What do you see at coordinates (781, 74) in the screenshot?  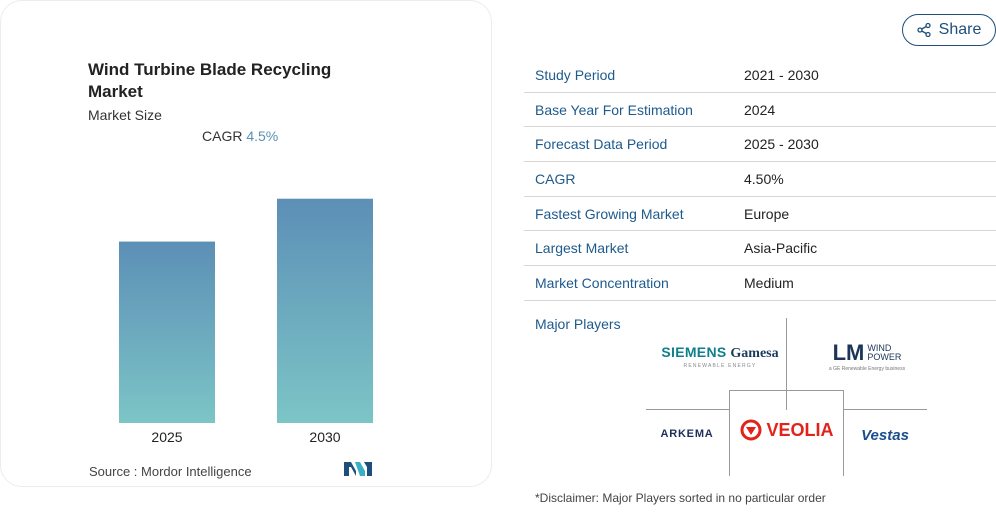 I see `row-value: 2021 - 2030` at bounding box center [781, 74].